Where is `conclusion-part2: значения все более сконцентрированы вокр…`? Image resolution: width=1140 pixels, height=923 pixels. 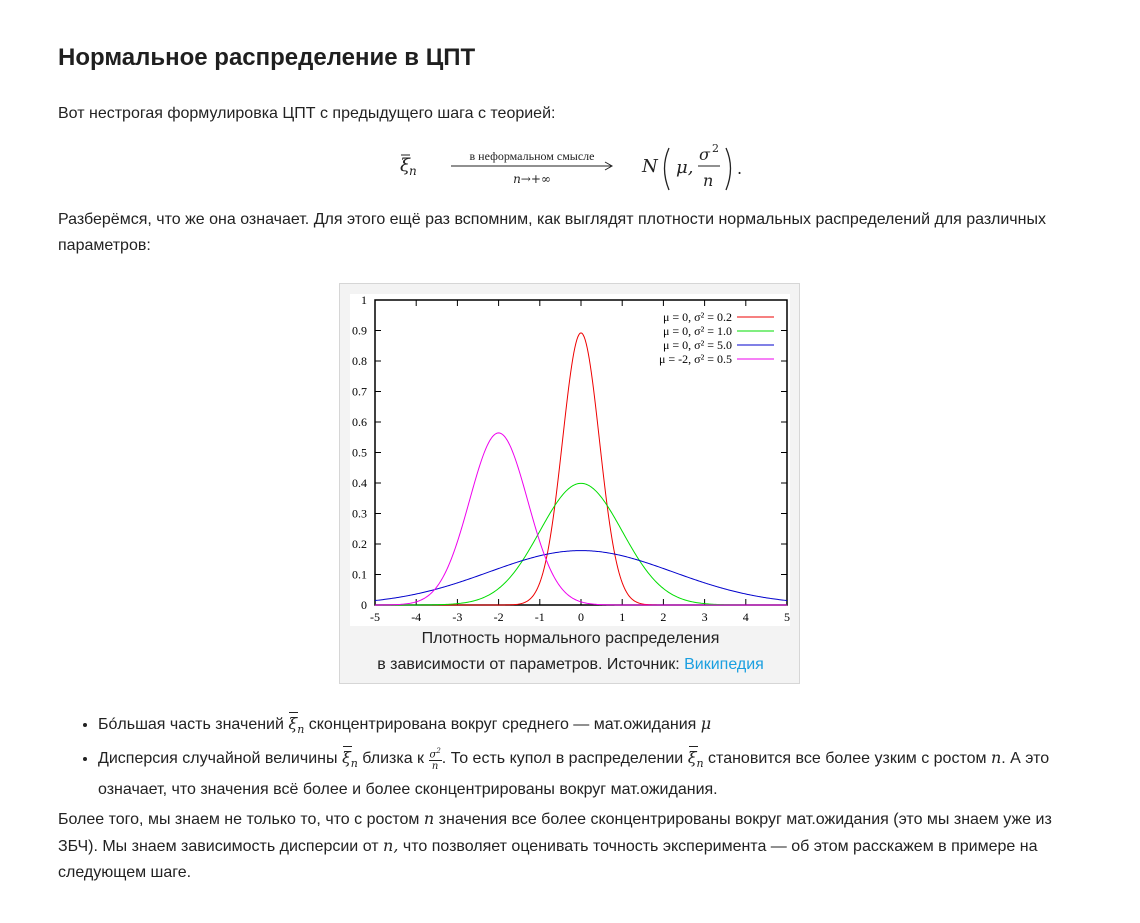 conclusion-part2: значения все более сконцентрированы вокр… is located at coordinates (555, 833).